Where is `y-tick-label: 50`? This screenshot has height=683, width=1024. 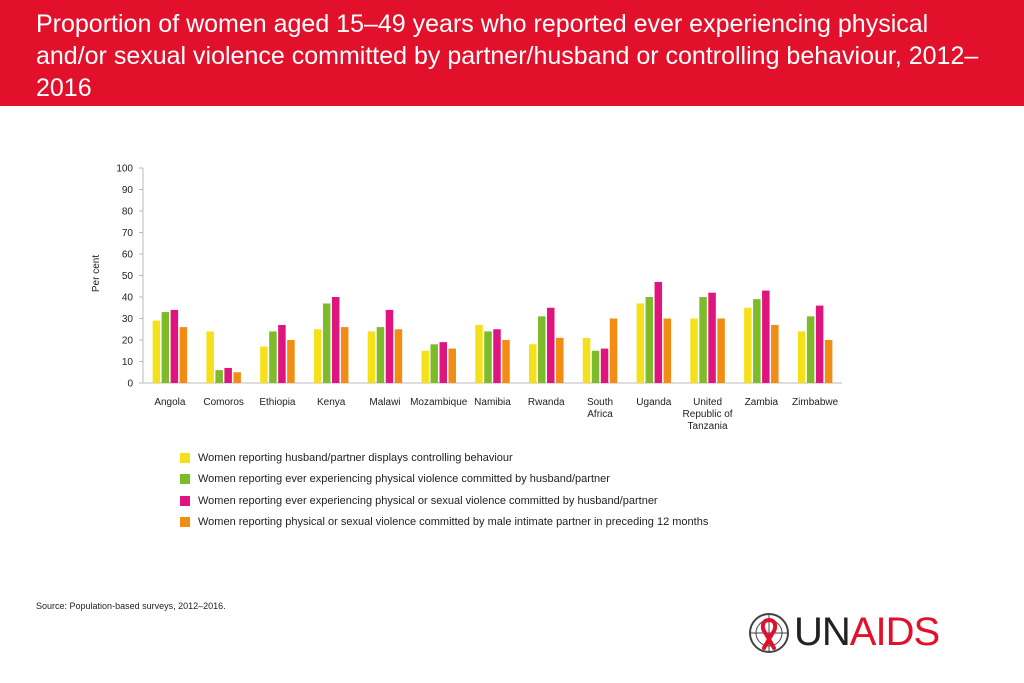 y-tick-label: 50 is located at coordinates (128, 276).